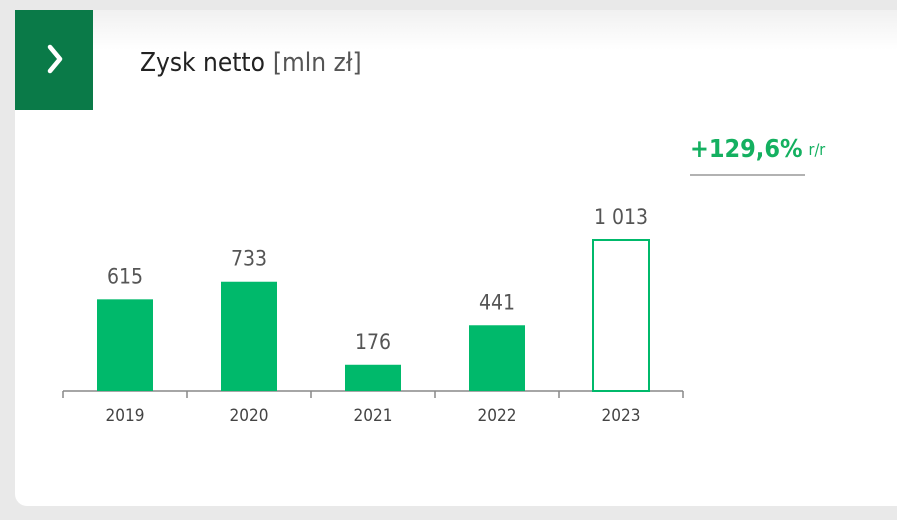 The width and height of the screenshot is (897, 520). I want to click on value-label: 176, so click(373, 342).